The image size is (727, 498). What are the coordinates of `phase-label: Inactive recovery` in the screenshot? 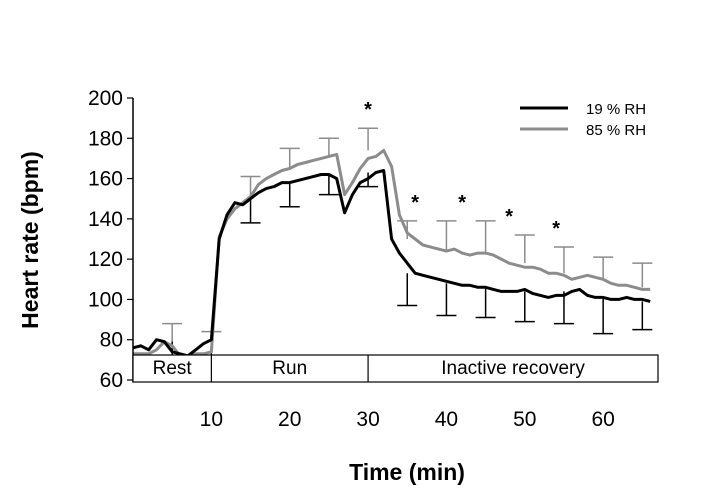 It's located at (513, 368).